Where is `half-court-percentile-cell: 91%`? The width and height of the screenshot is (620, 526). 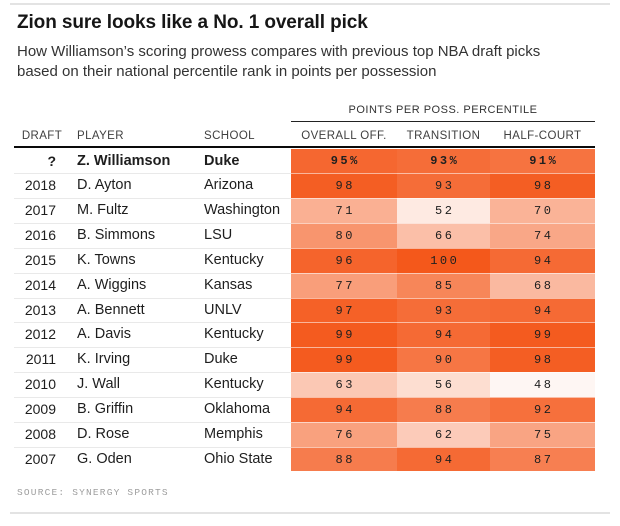 half-court-percentile-cell: 91% is located at coordinates (542, 161).